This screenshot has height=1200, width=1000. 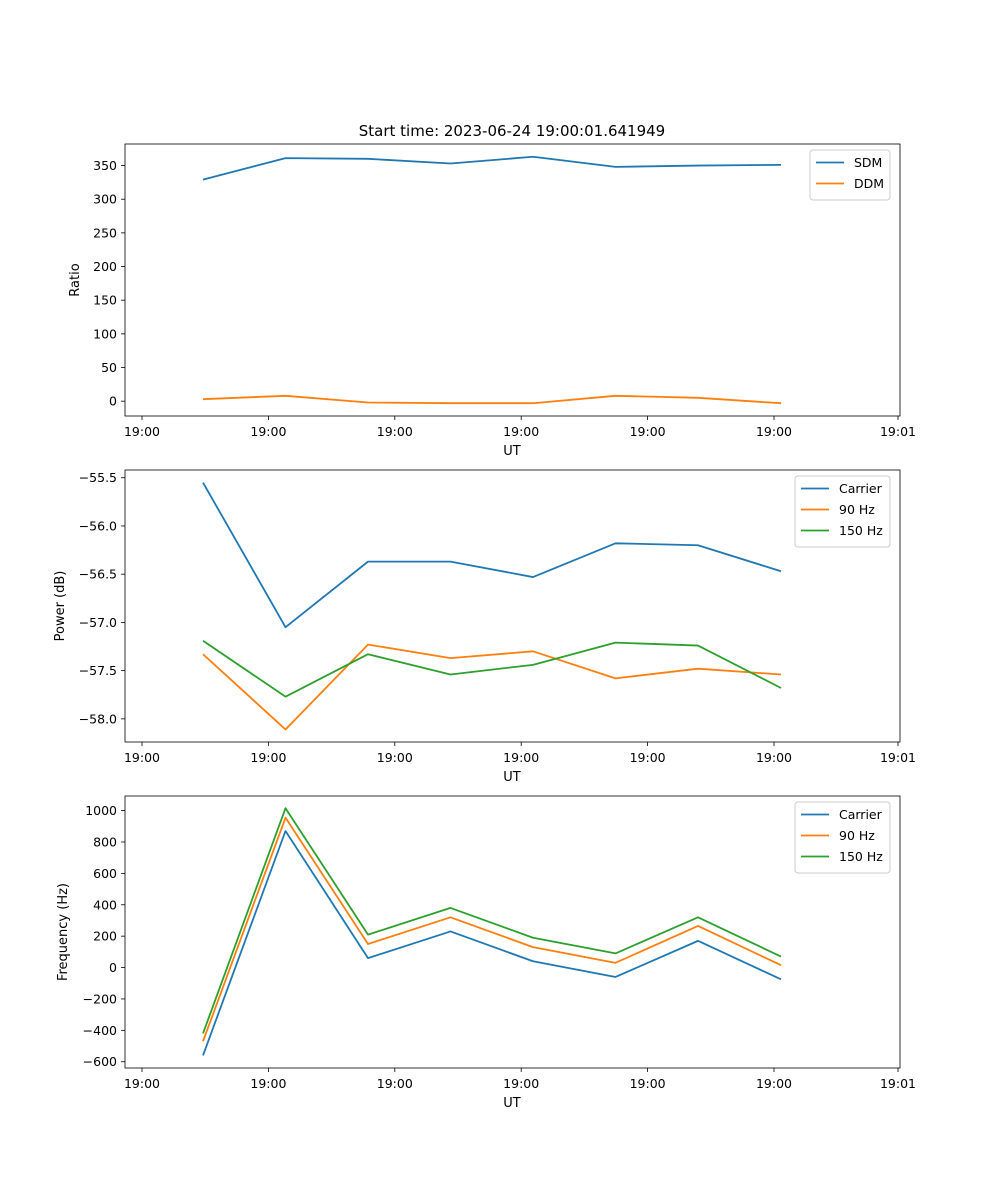 I want to click on y-tick-label: 350, so click(x=105, y=165).